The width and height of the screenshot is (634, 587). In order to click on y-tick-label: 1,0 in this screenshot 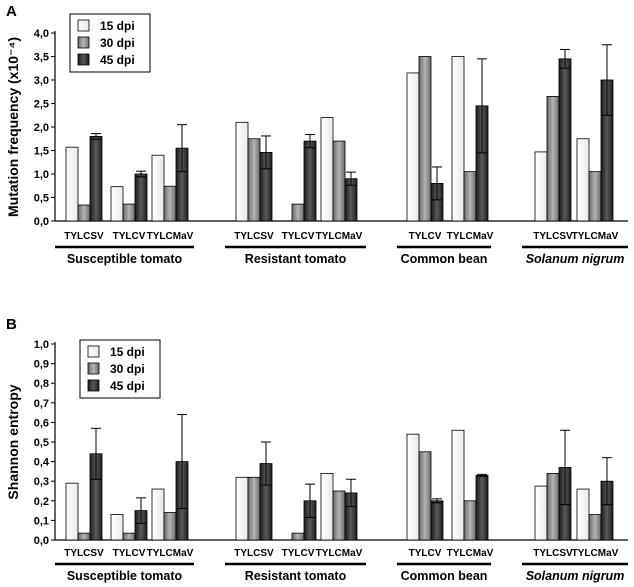, I will do `click(41, 175)`.